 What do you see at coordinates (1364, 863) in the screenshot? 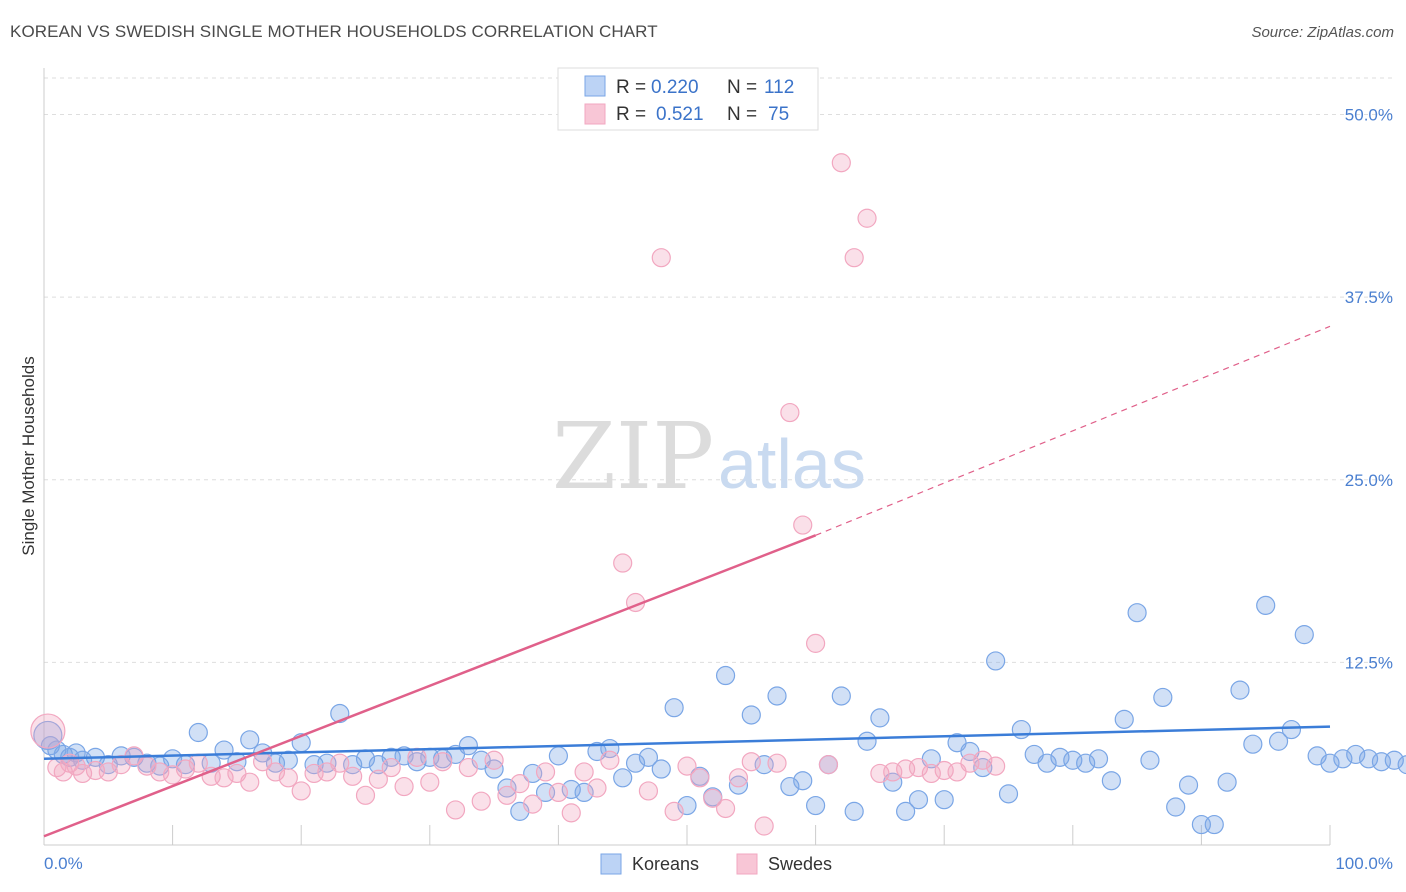
I see `x-tick-label-1: 100.0%` at bounding box center [1364, 863].